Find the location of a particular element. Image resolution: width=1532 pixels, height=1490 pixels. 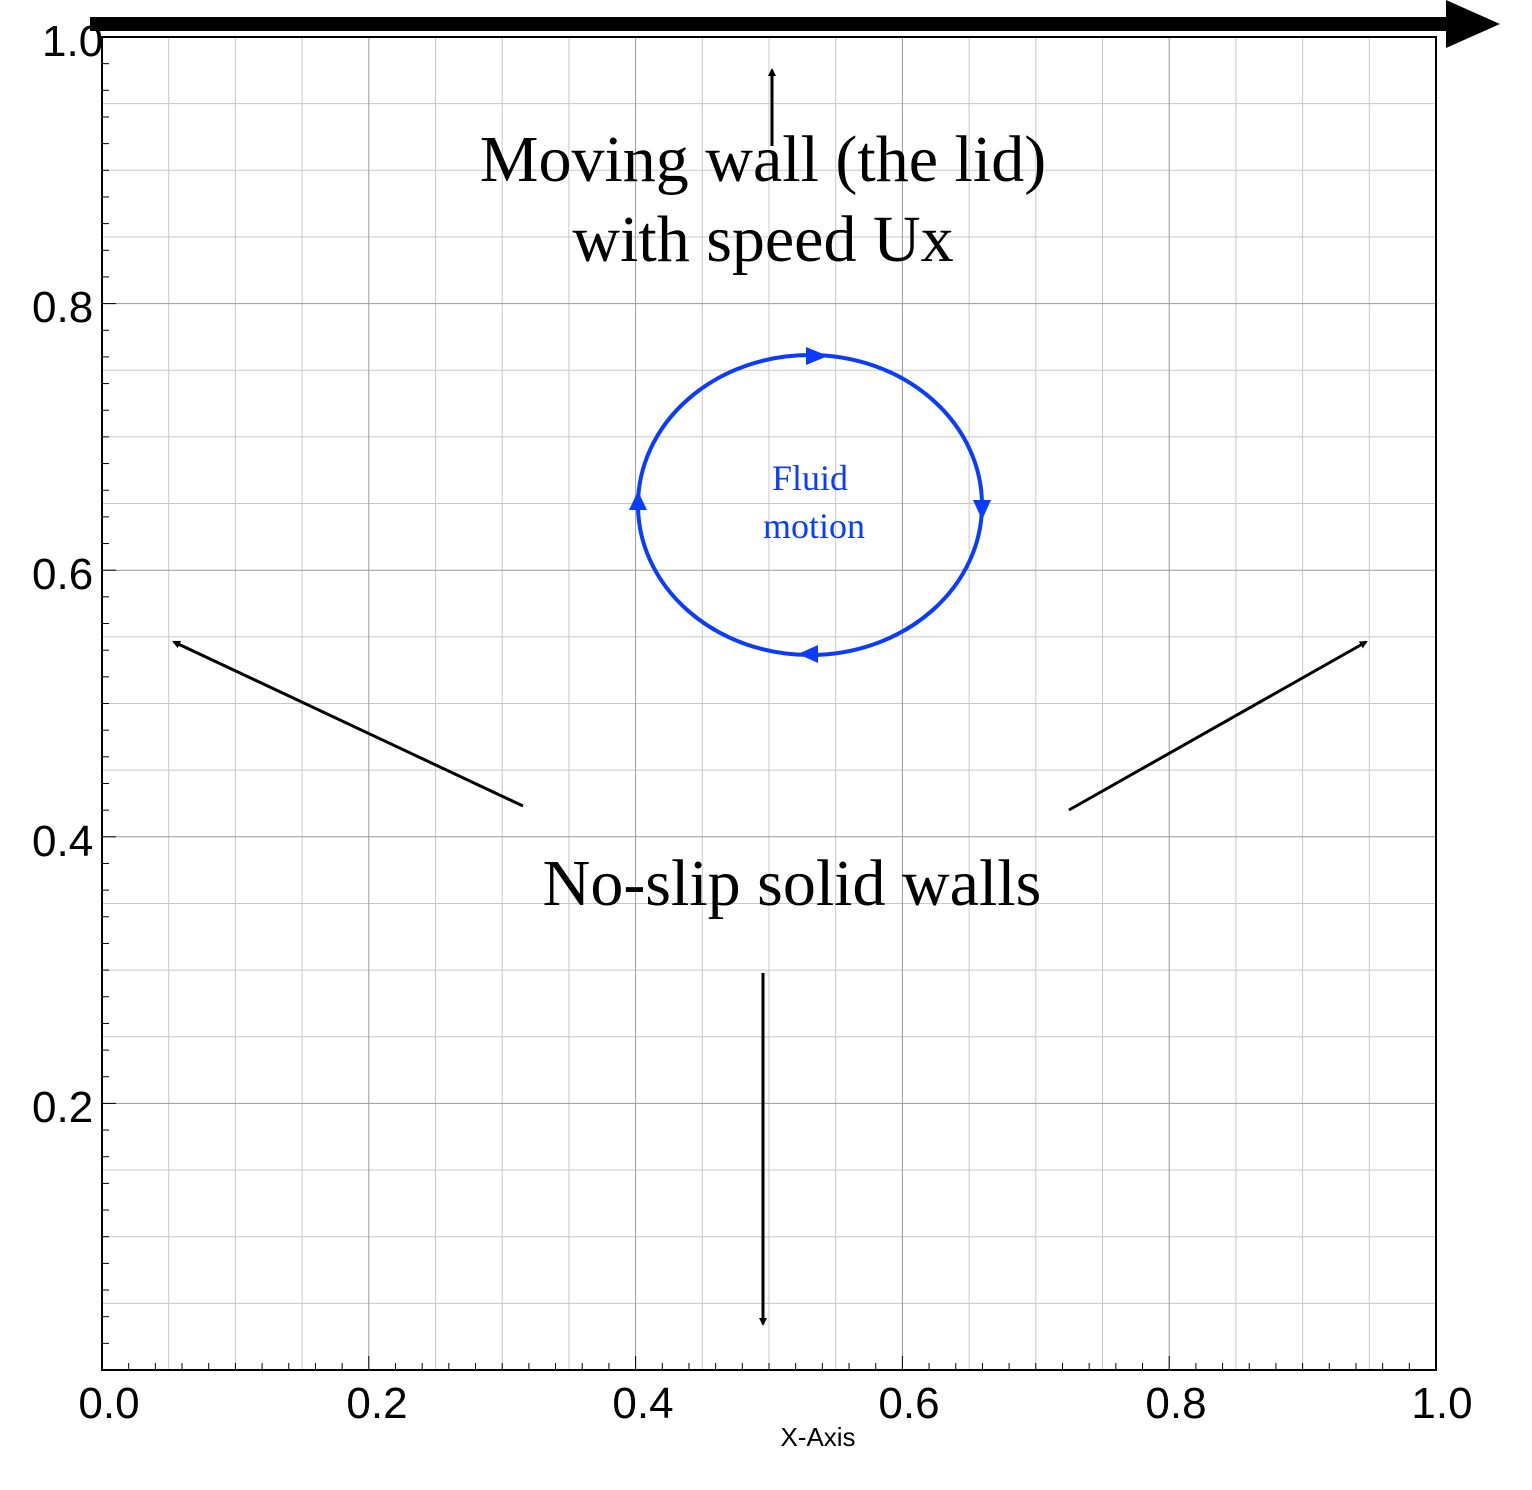

walls-label: No-slip solid walls is located at coordinates (792, 883).